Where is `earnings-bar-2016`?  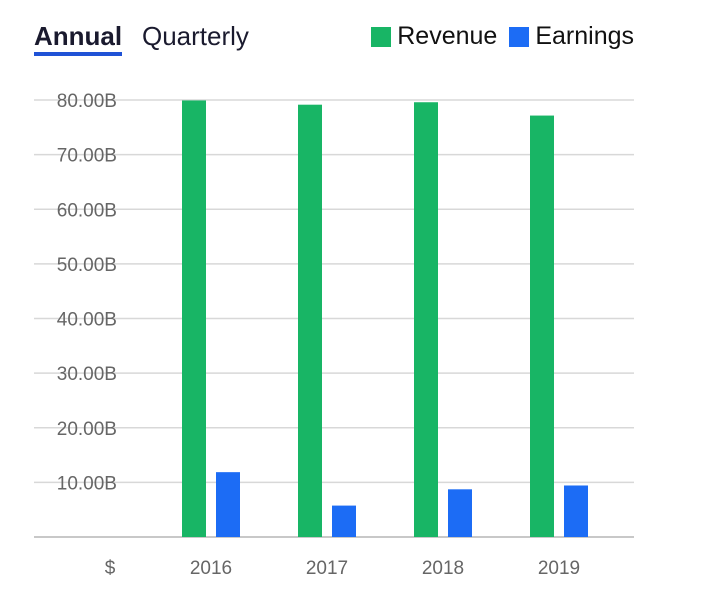 earnings-bar-2016 is located at coordinates (228, 504).